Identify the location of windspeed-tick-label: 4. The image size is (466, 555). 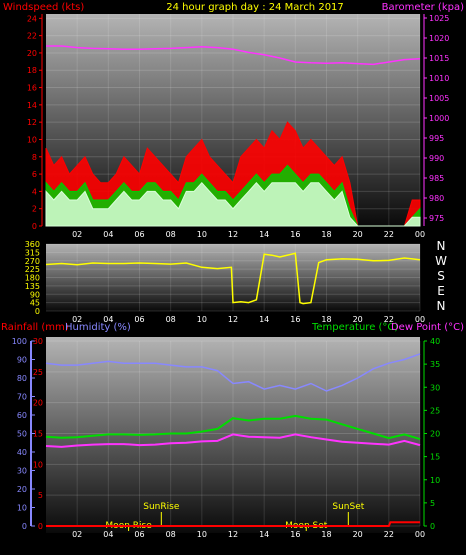
(34, 191).